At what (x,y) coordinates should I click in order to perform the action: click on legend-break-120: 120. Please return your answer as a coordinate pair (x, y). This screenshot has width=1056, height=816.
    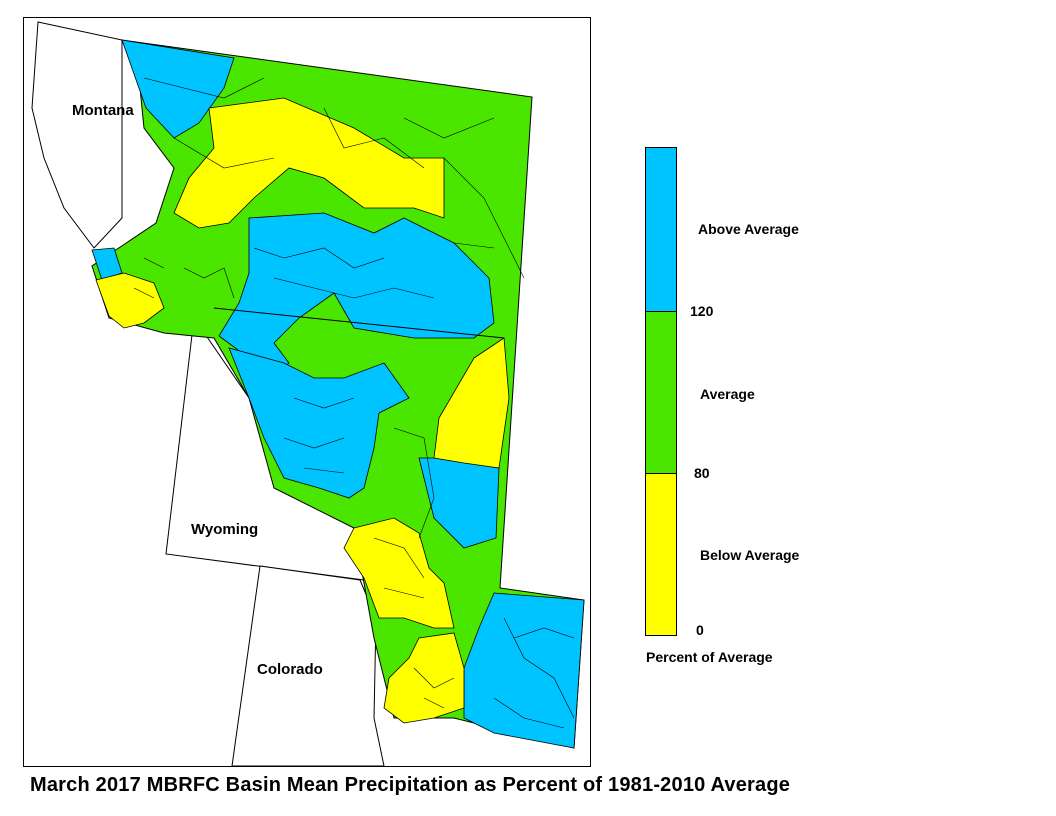
    Looking at the image, I should click on (702, 311).